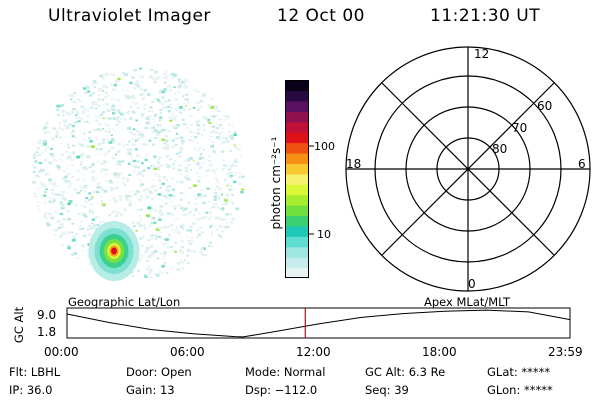 The image size is (600, 400). I want to click on strip-y-tick-9: 9.0, so click(47, 315).